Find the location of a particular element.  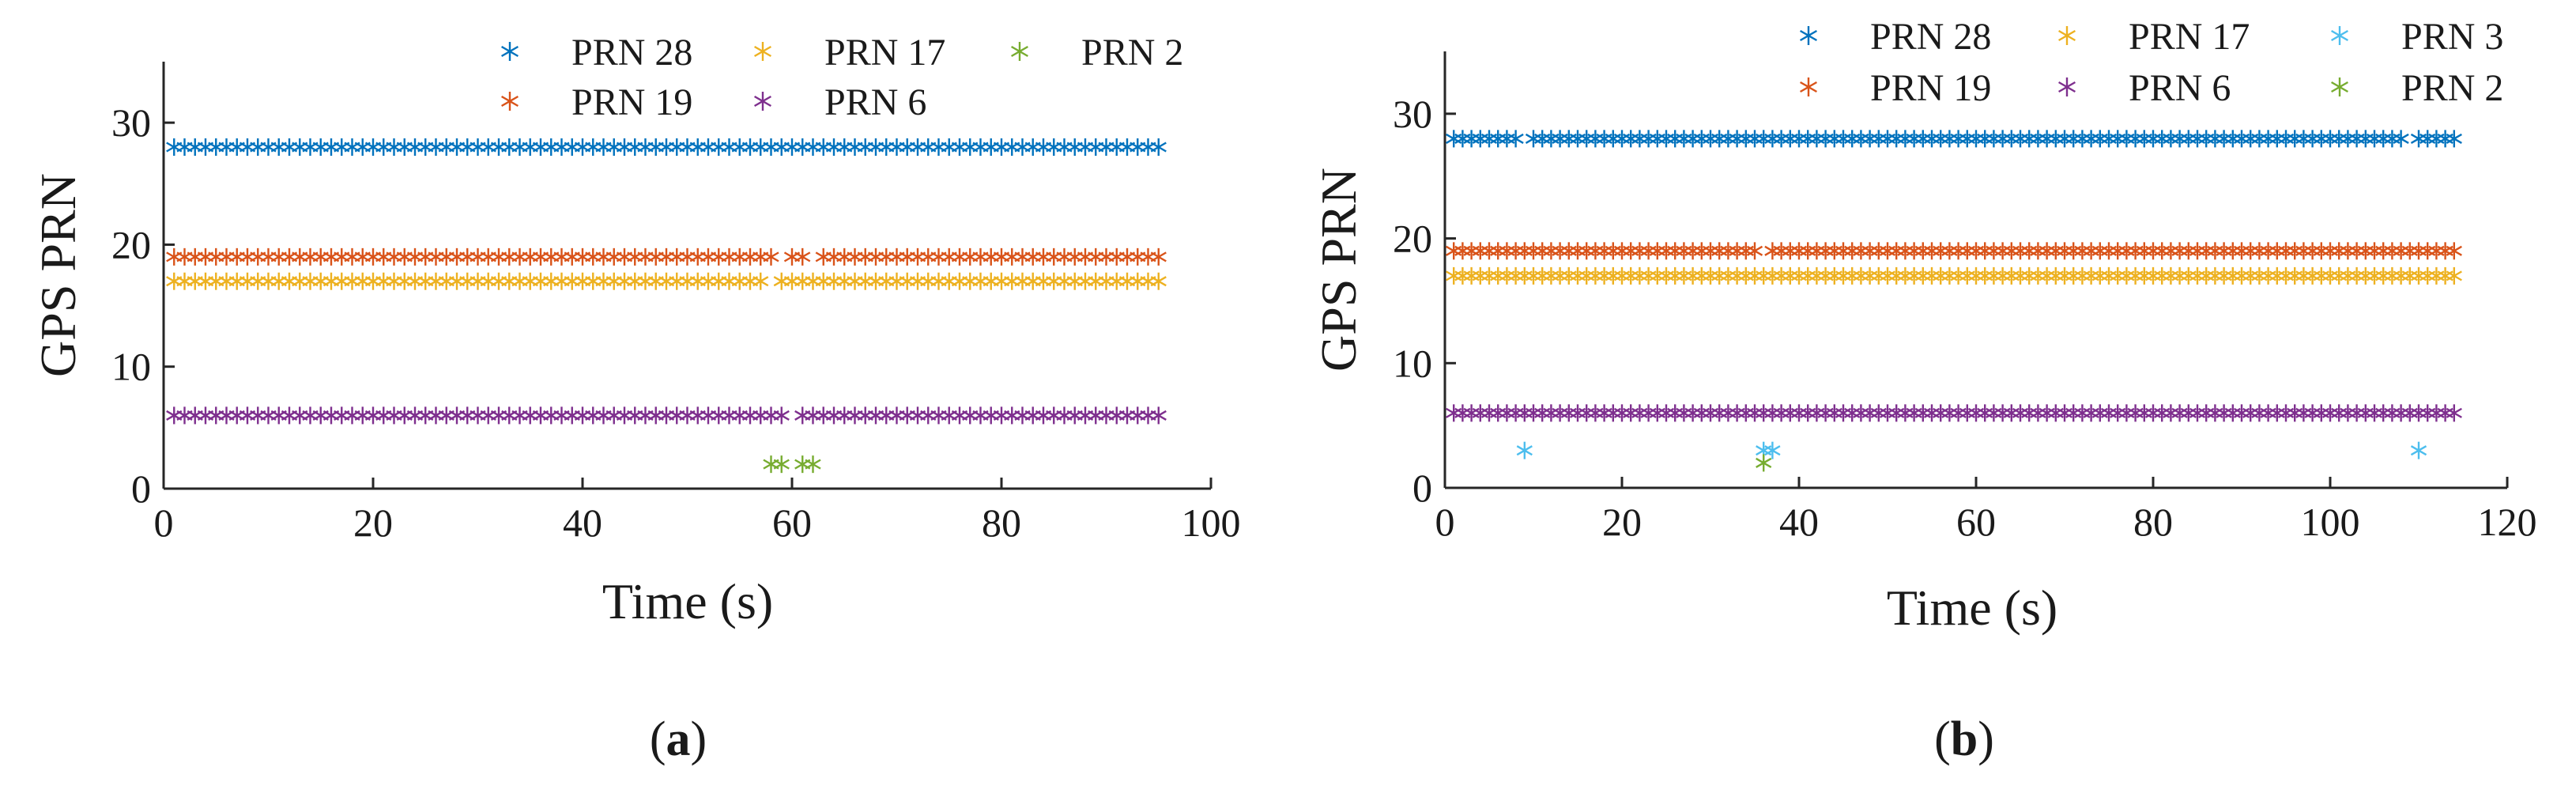

legend-label: PRN 19 is located at coordinates (1931, 88).